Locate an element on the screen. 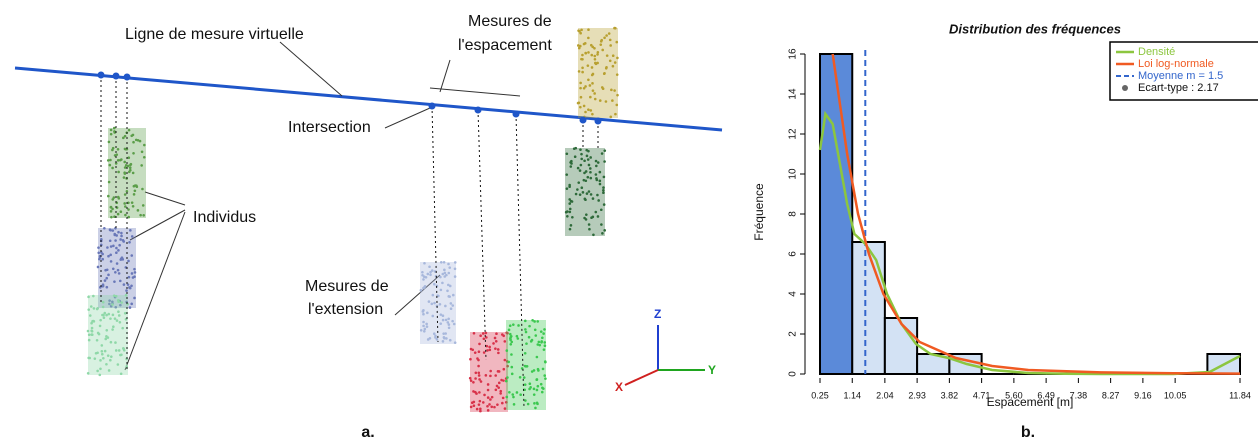  y-tick-label: 6 is located at coordinates (793, 254).